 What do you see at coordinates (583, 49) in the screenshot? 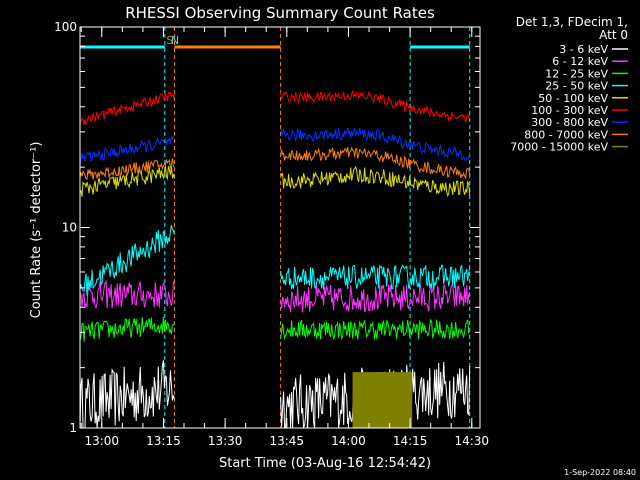
I see `legend-label-0: 3 - 6 keV` at bounding box center [583, 49].